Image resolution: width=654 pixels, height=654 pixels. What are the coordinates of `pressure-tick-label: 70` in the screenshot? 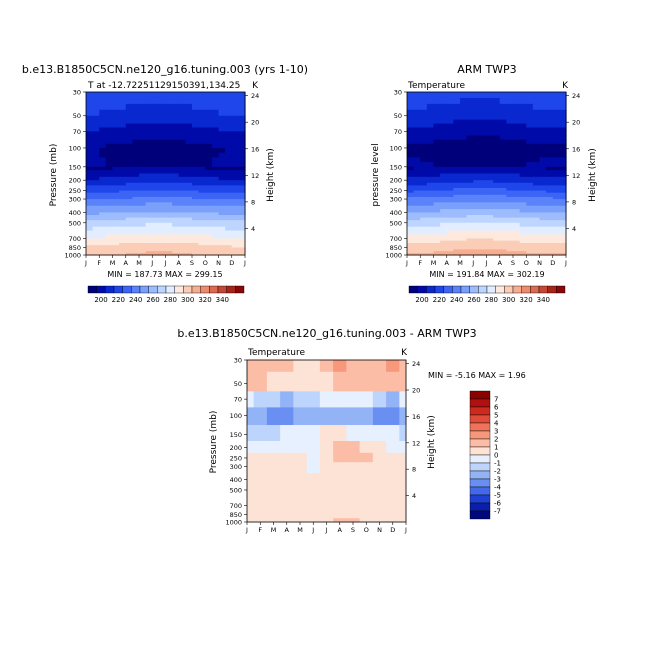 It's located at (238, 400).